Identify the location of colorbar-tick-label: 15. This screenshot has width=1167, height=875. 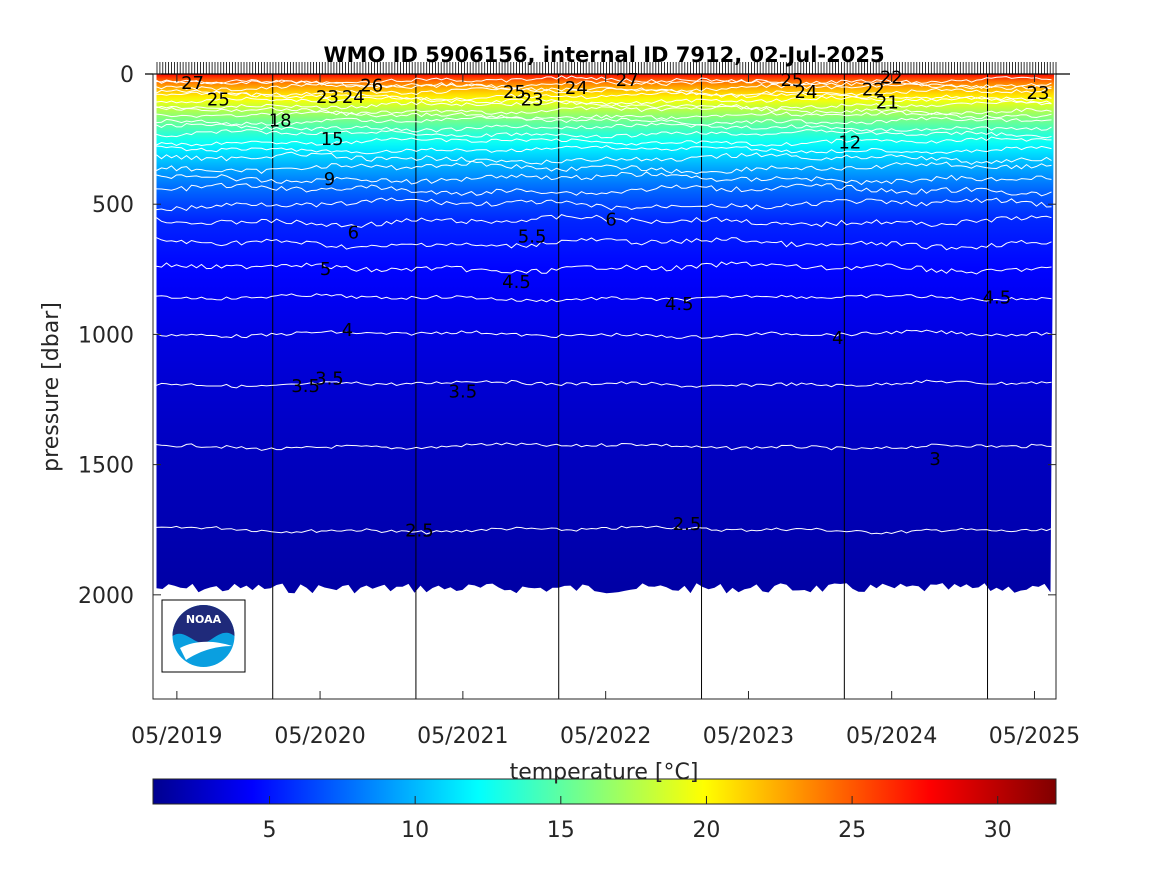
(561, 830).